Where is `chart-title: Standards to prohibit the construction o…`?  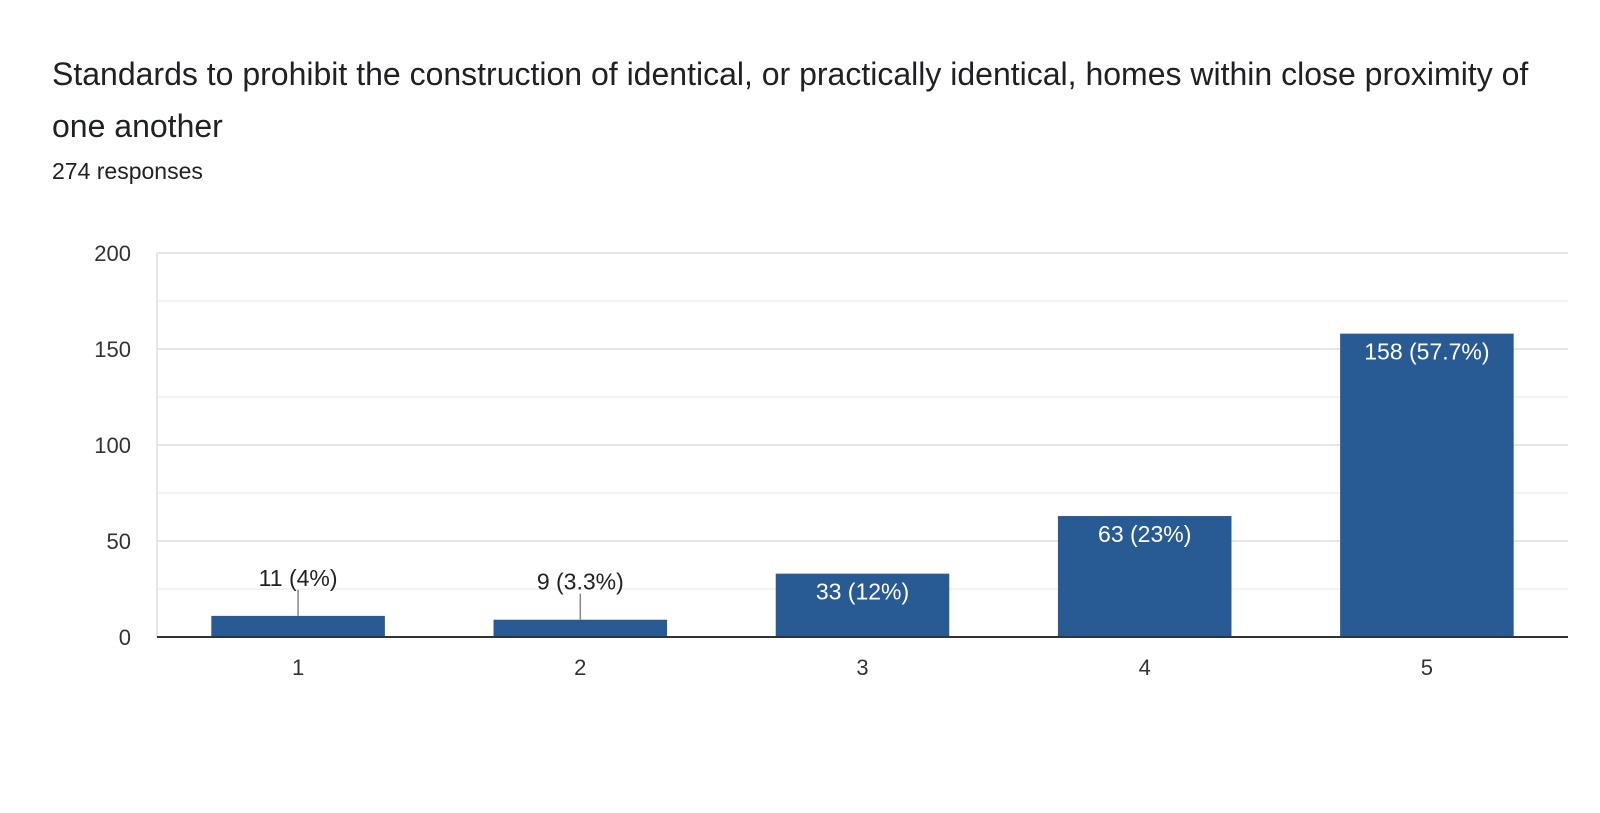 chart-title: Standards to prohibit the construction o… is located at coordinates (790, 100).